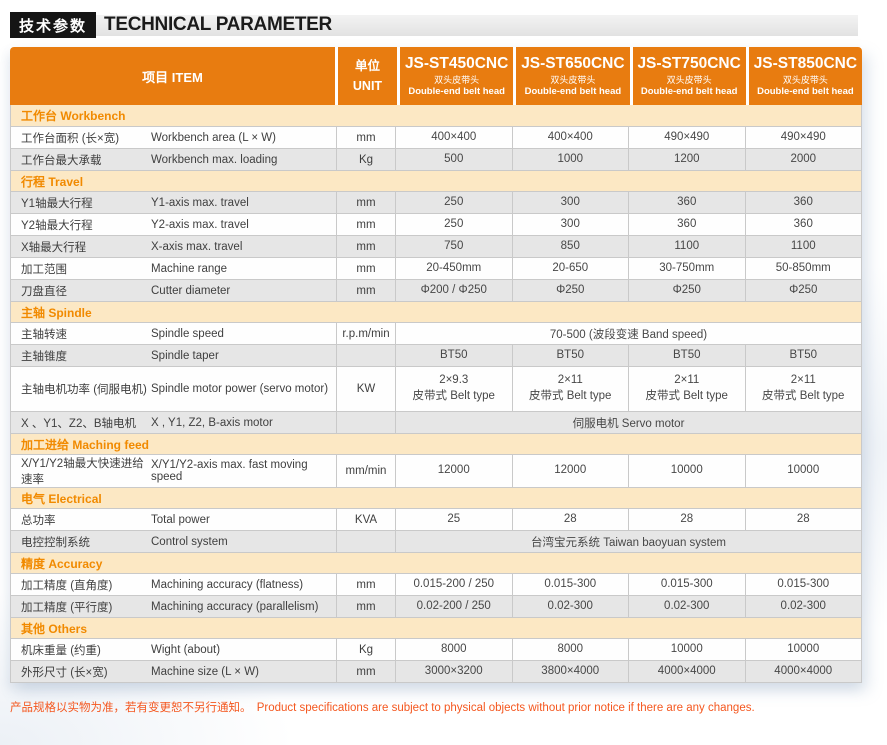 This screenshot has width=887, height=745. I want to click on column-header-item: 项目 ITEM, so click(172, 76).